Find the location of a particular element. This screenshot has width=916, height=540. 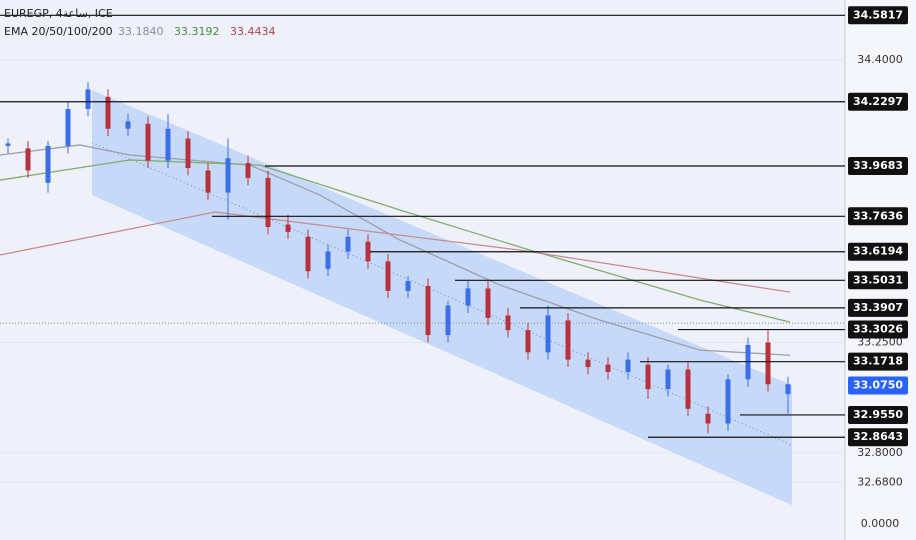

level-label: 33.3907 is located at coordinates (878, 307).